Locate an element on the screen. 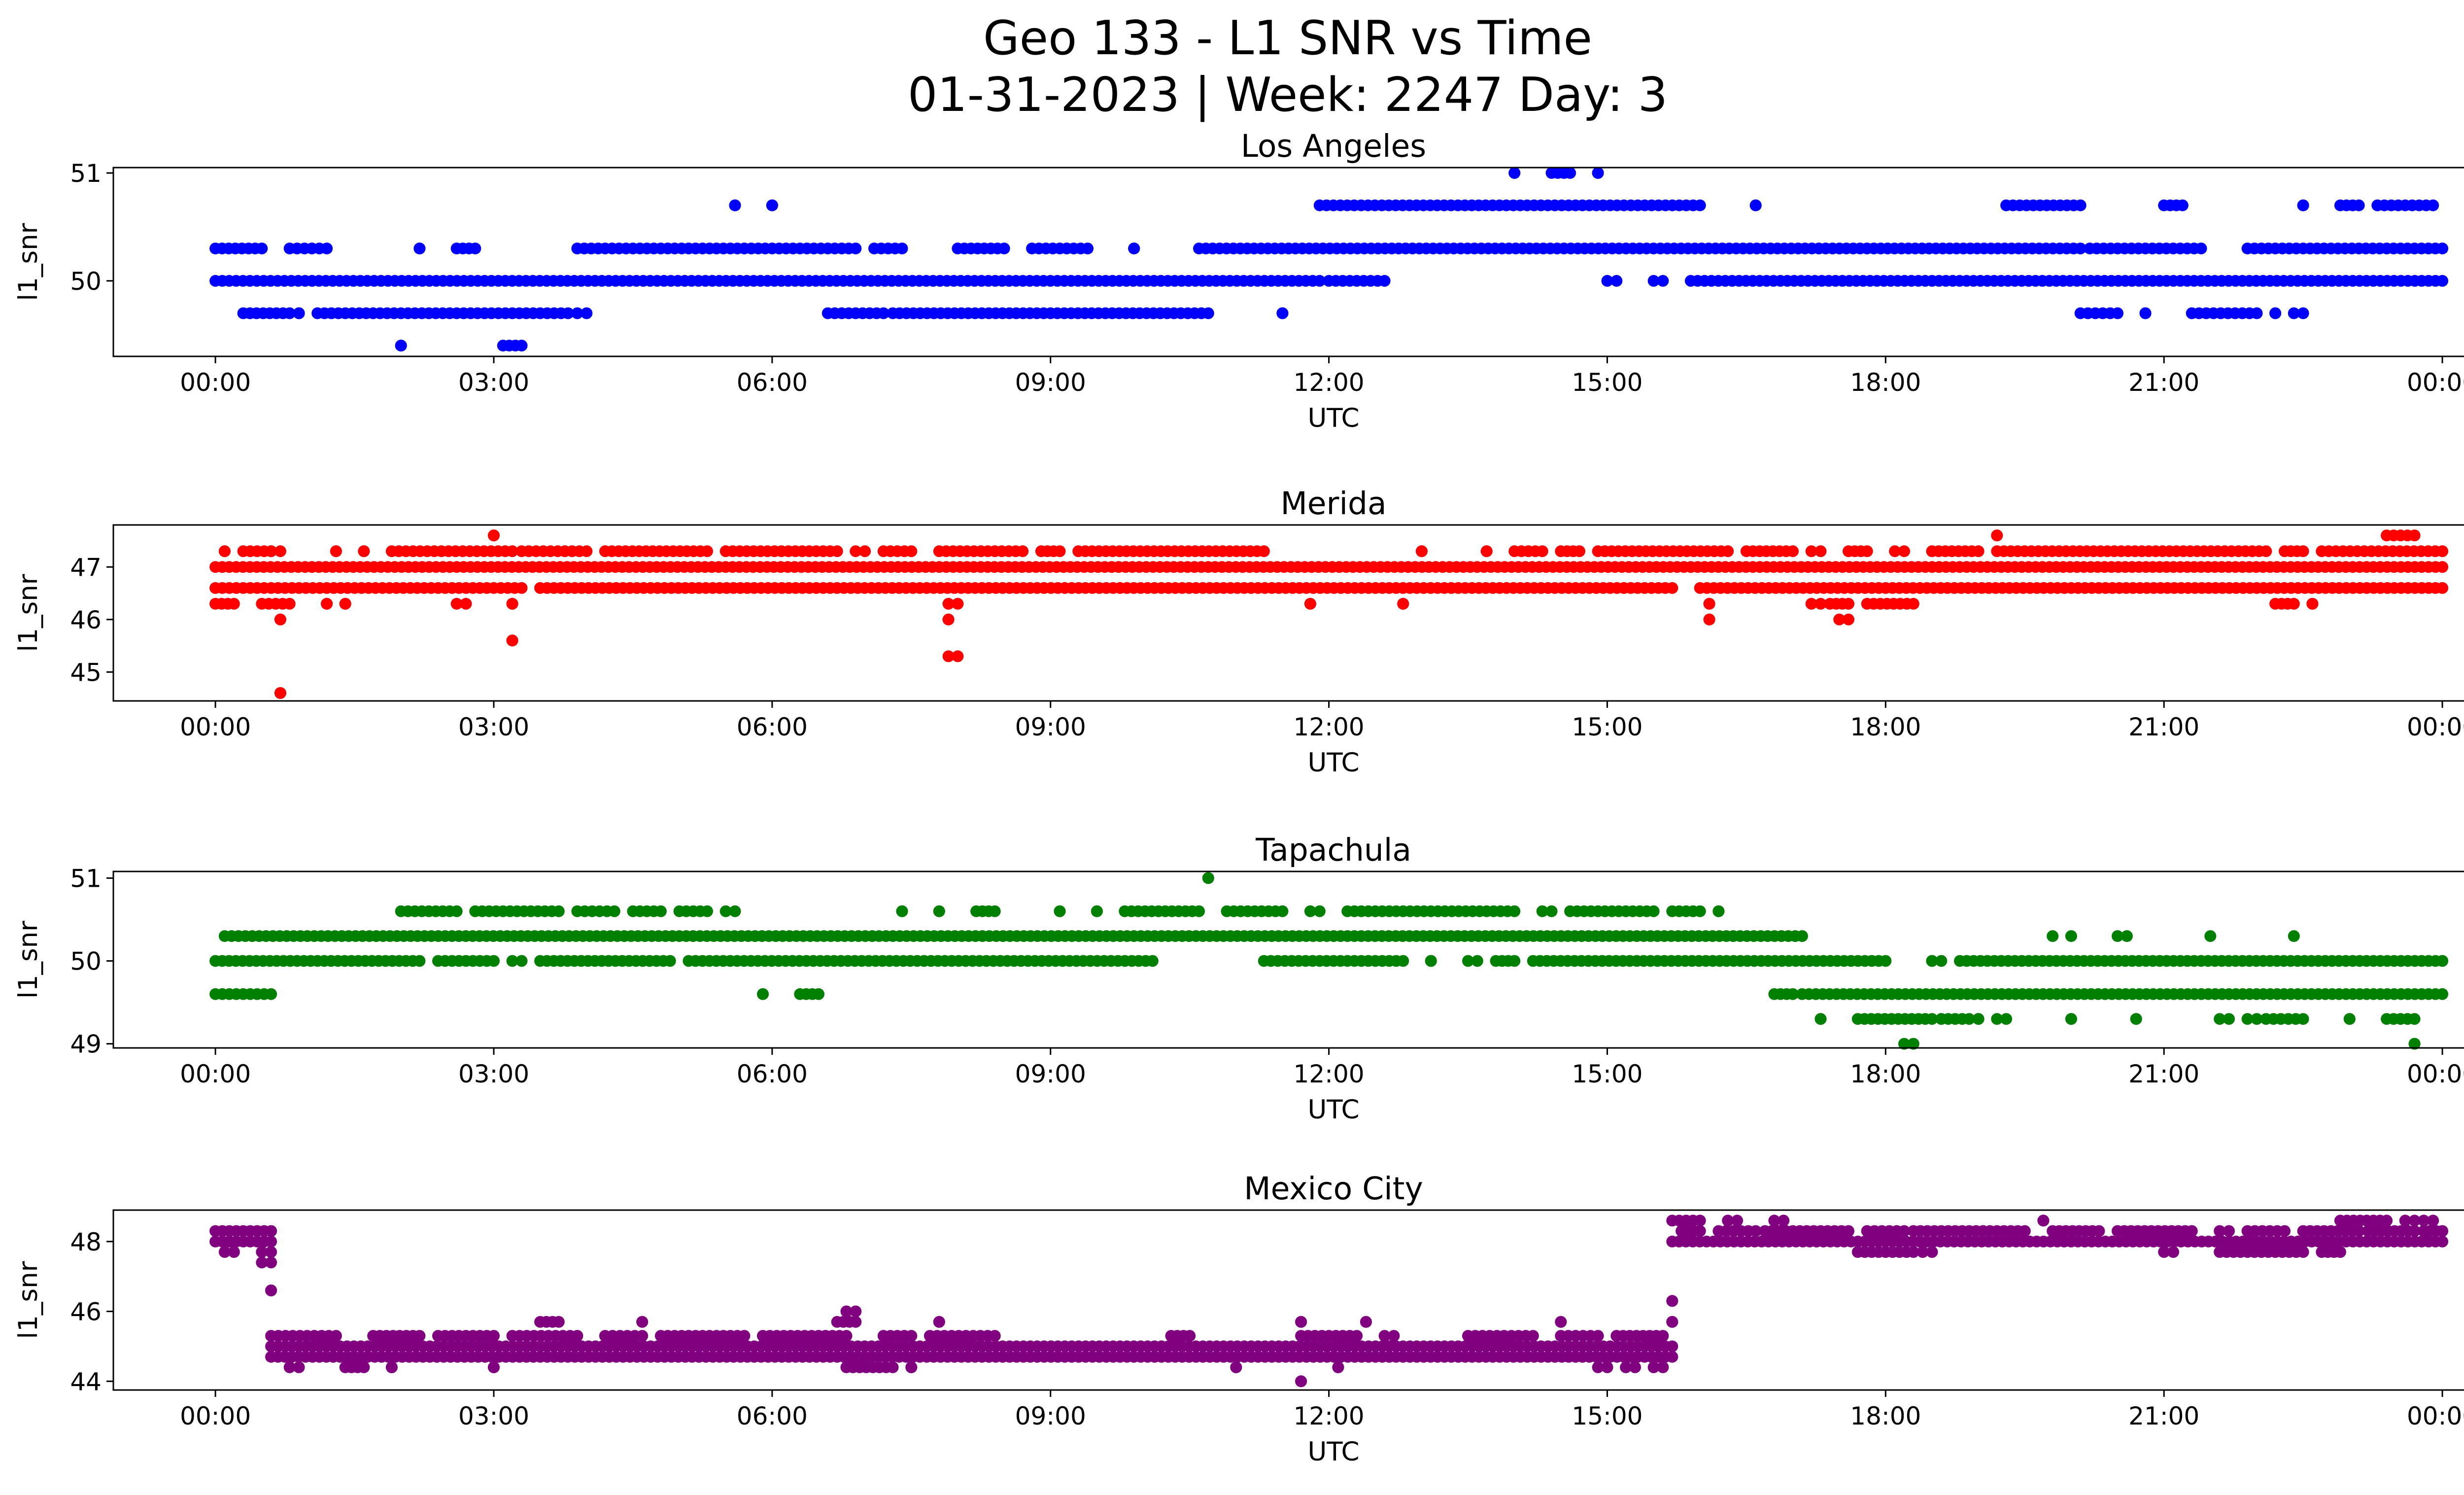 The width and height of the screenshot is (2464, 1495). x-tick-label: 06:00 is located at coordinates (772, 727).